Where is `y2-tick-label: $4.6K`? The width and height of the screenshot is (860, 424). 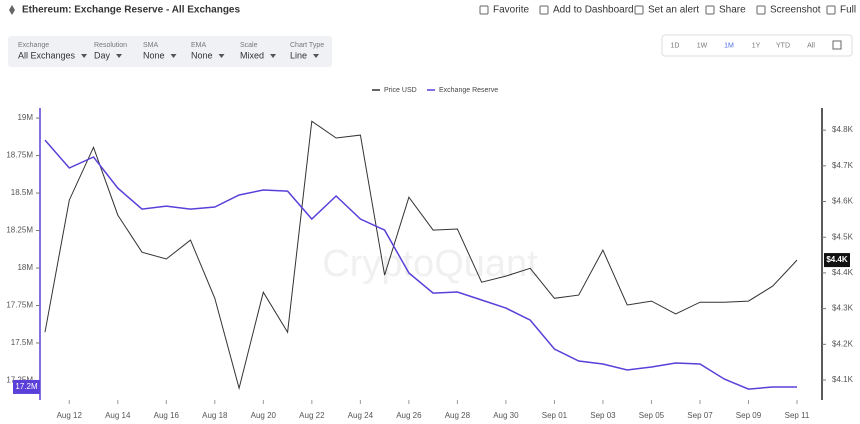
y2-tick-label: $4.6K is located at coordinates (843, 201).